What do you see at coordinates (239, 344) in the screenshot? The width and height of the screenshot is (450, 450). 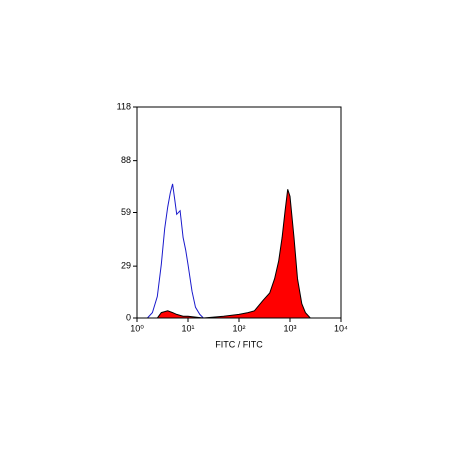 I see `x-axis-label: FITC / FITC` at bounding box center [239, 344].